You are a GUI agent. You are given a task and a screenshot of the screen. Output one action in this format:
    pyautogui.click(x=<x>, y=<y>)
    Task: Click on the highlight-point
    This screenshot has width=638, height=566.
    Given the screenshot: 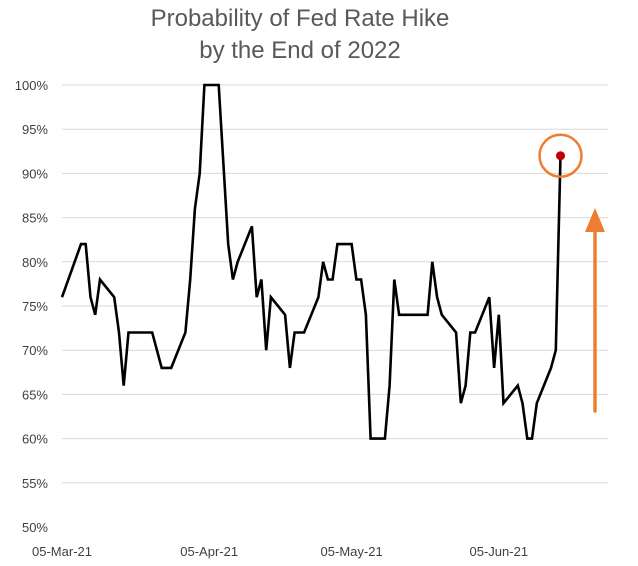 What is the action you would take?
    pyautogui.click(x=561, y=156)
    